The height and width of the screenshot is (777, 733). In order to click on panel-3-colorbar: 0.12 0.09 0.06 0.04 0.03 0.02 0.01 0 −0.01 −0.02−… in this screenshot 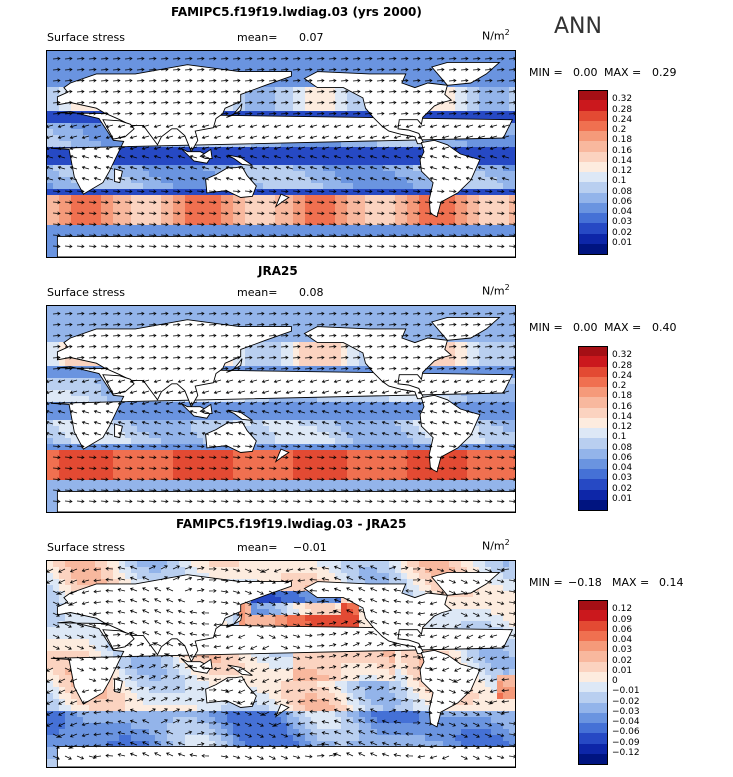, I will do `click(613, 682)`.